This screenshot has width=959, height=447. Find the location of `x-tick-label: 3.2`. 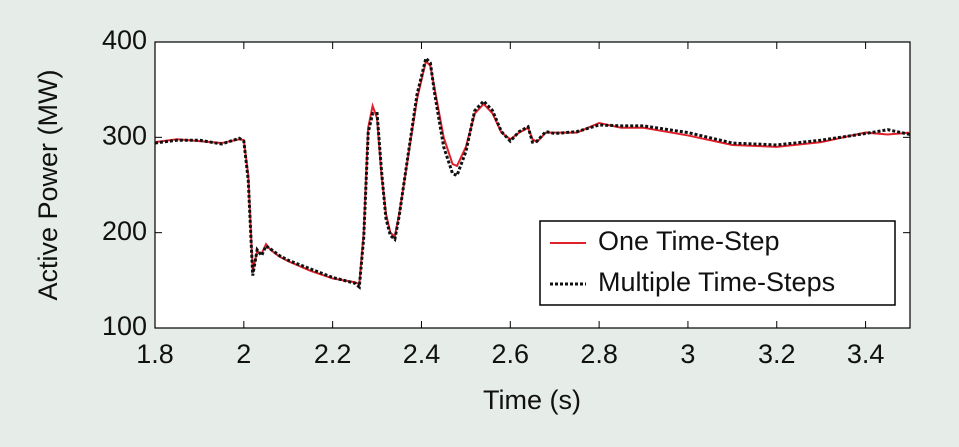

x-tick-label: 3.2 is located at coordinates (777, 354).